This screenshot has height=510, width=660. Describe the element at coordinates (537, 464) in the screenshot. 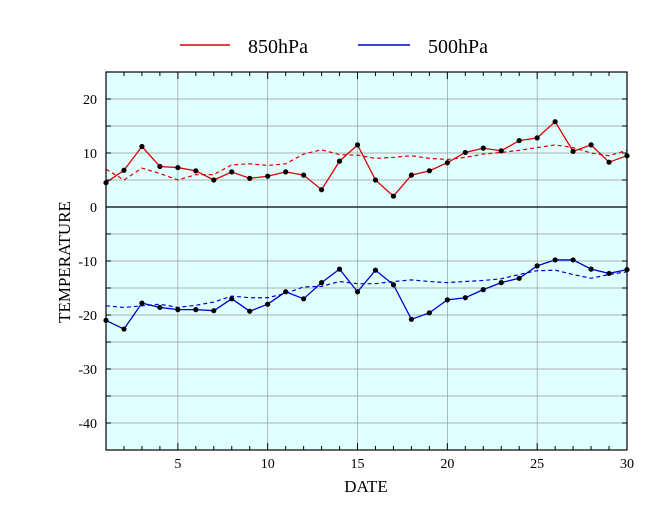

I see `x-tick-label: 25` at that location.